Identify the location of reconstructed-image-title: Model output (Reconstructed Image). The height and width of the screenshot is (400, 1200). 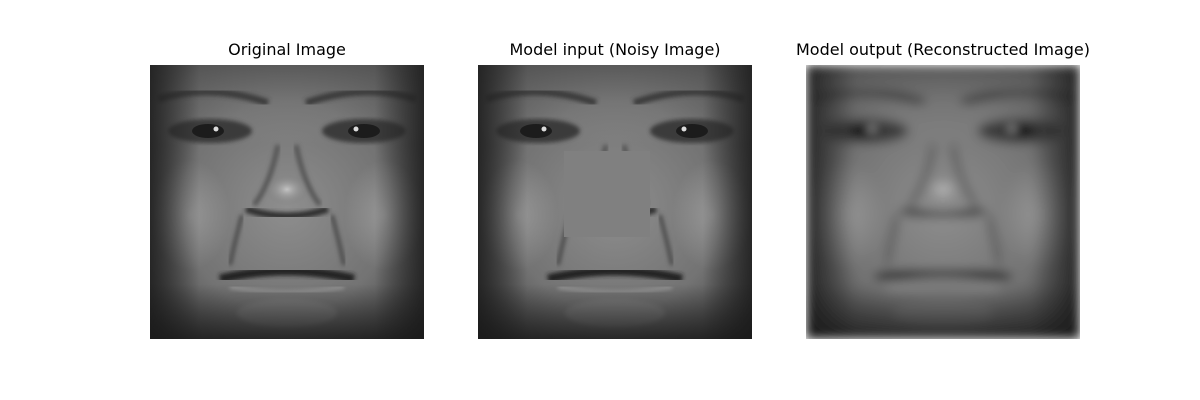
(943, 49).